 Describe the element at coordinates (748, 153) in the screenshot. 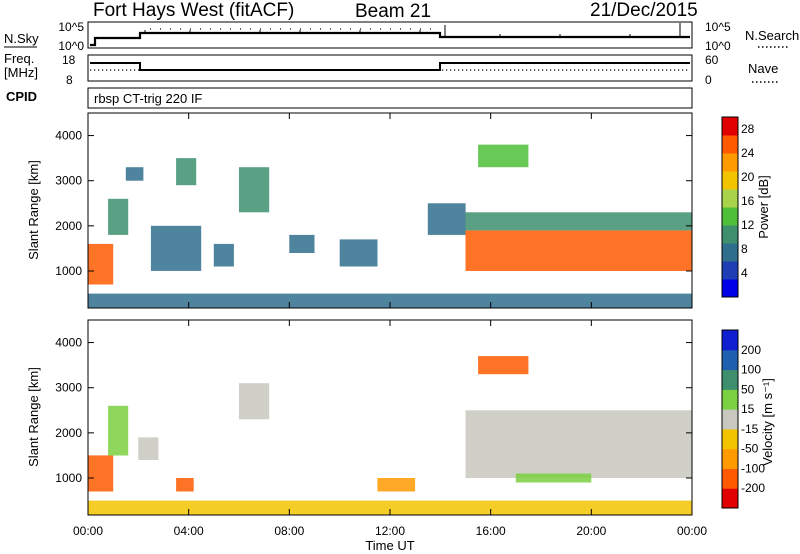

I see `power-colorbar-tick-label: 24` at that location.